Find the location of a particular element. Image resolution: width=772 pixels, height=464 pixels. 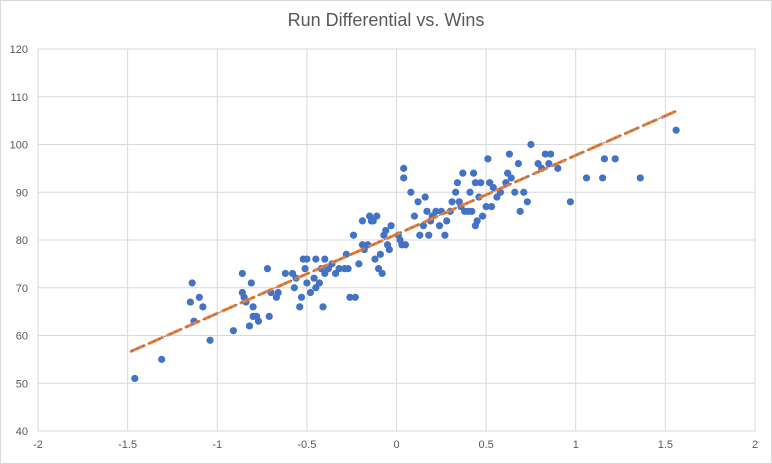

y-tick-label: 50 is located at coordinates (22, 384).